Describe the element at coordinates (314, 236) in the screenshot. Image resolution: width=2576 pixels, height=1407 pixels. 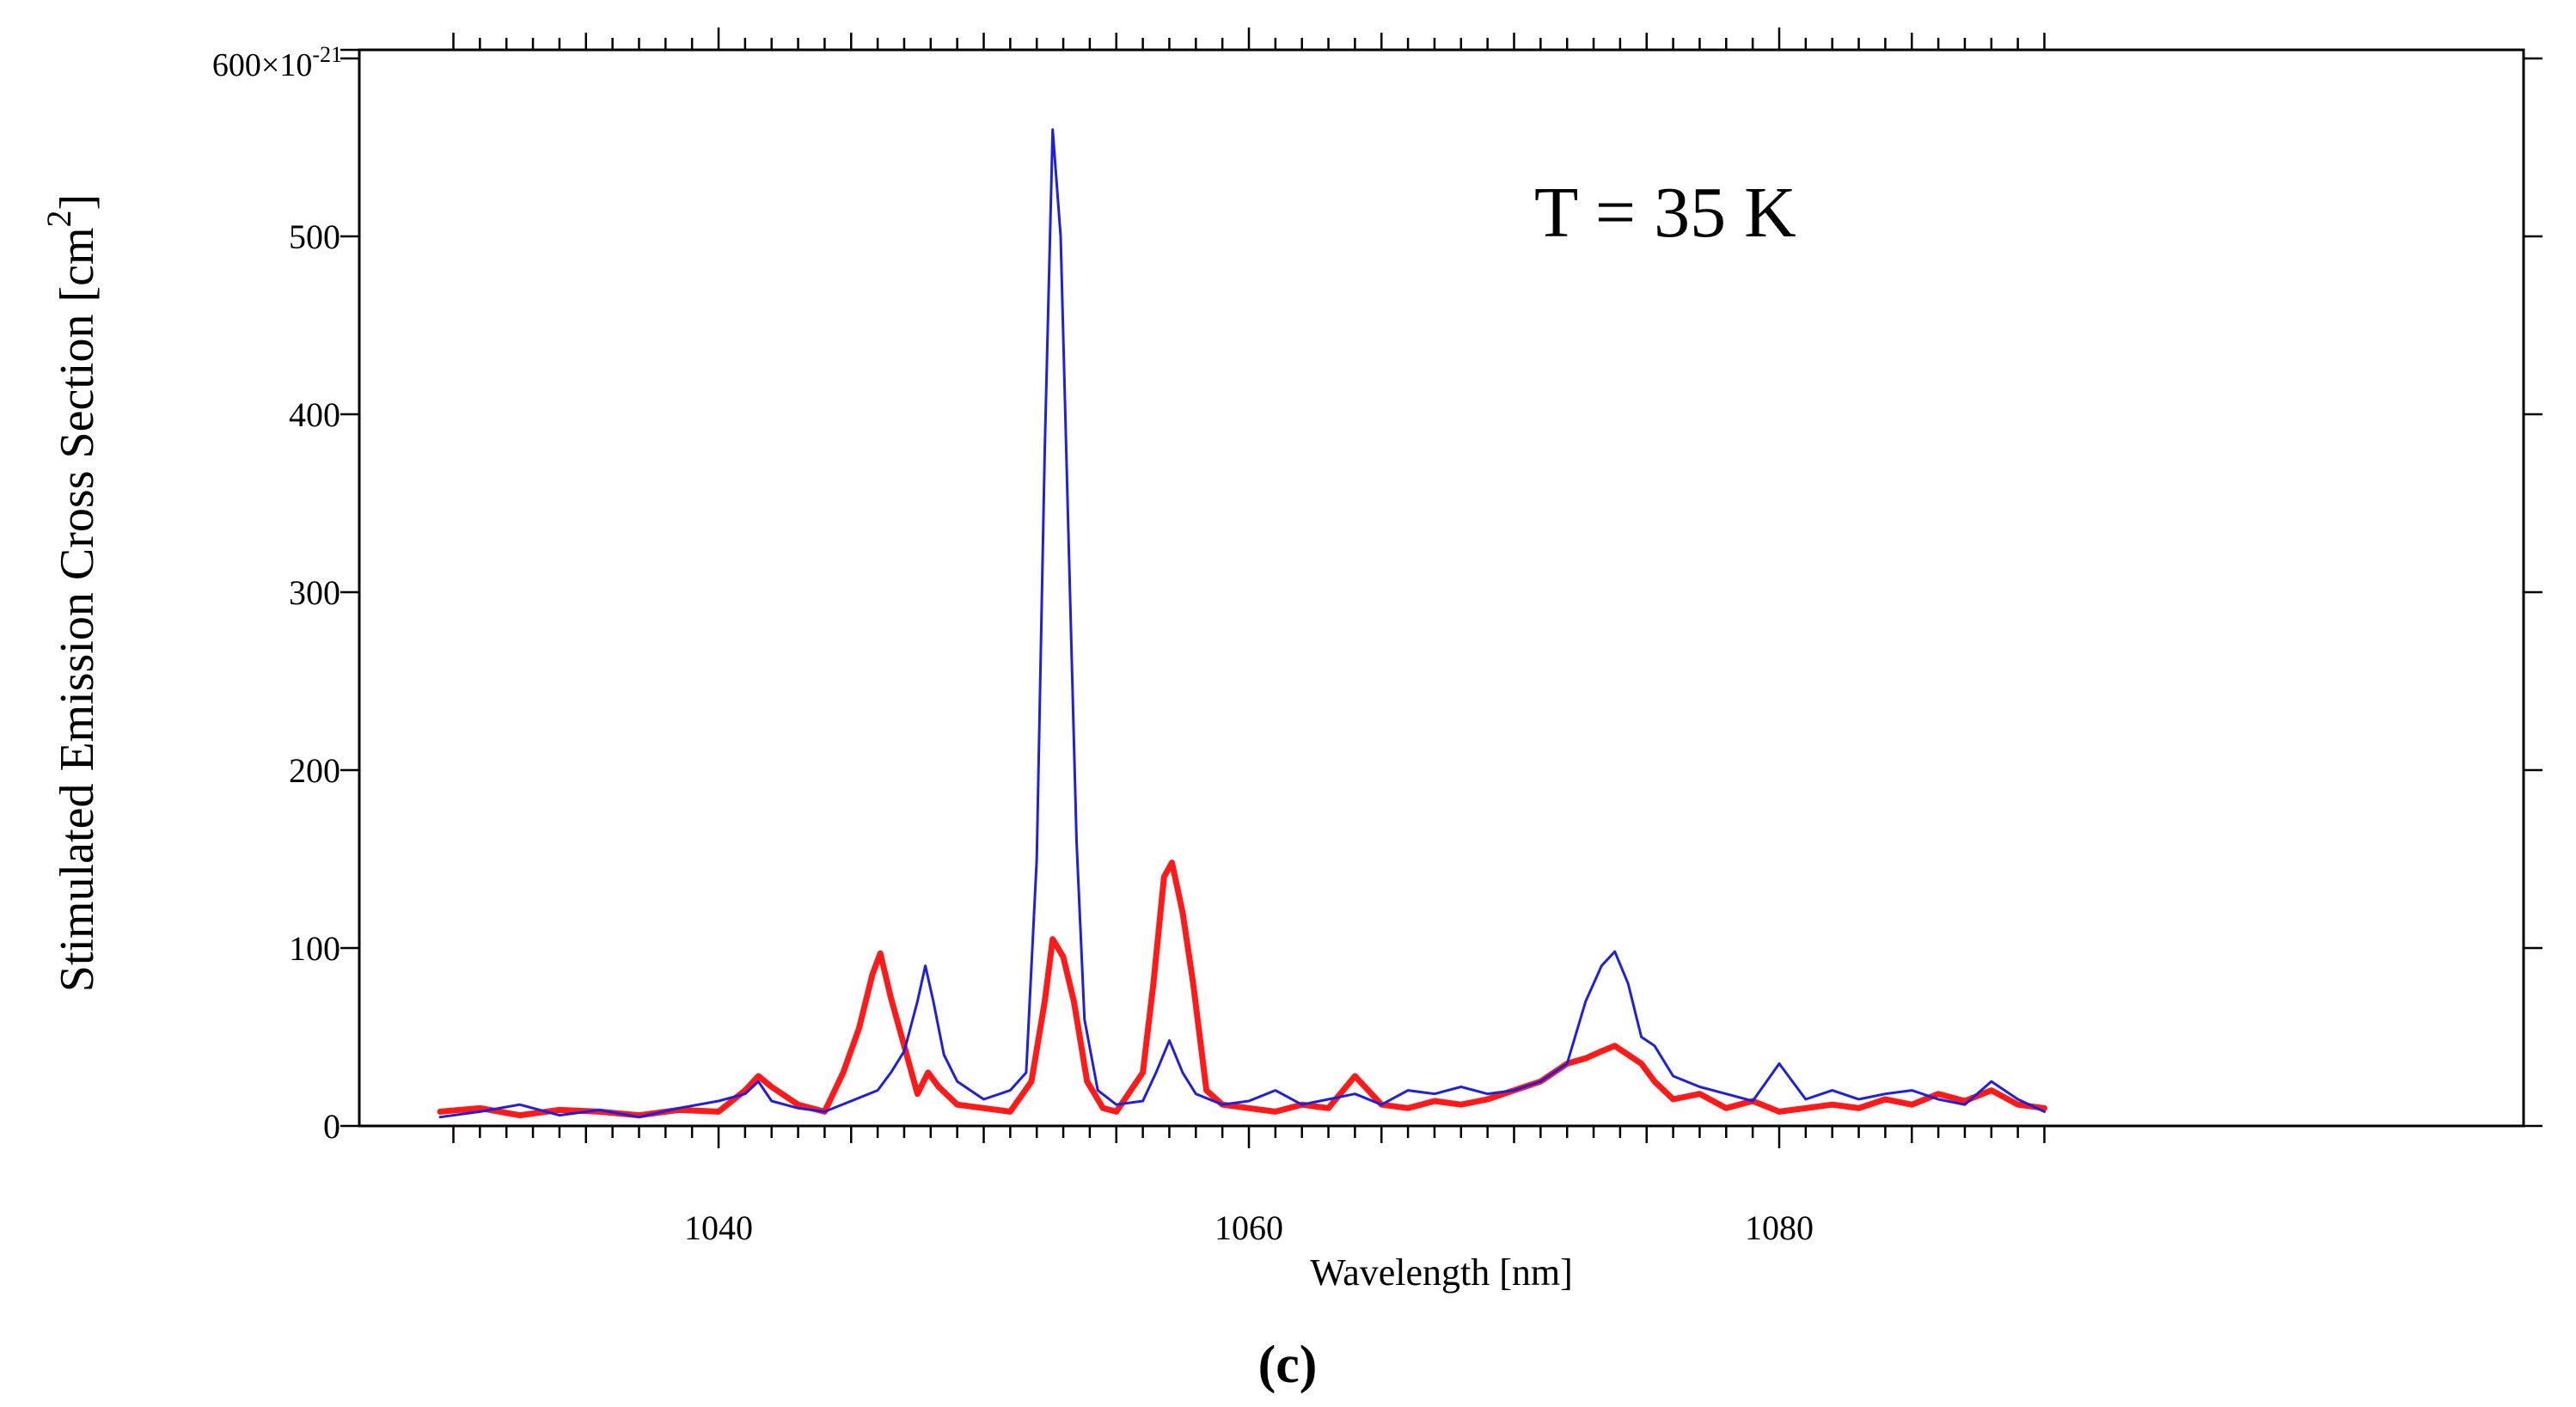
I see `y-tick-label: 500` at that location.